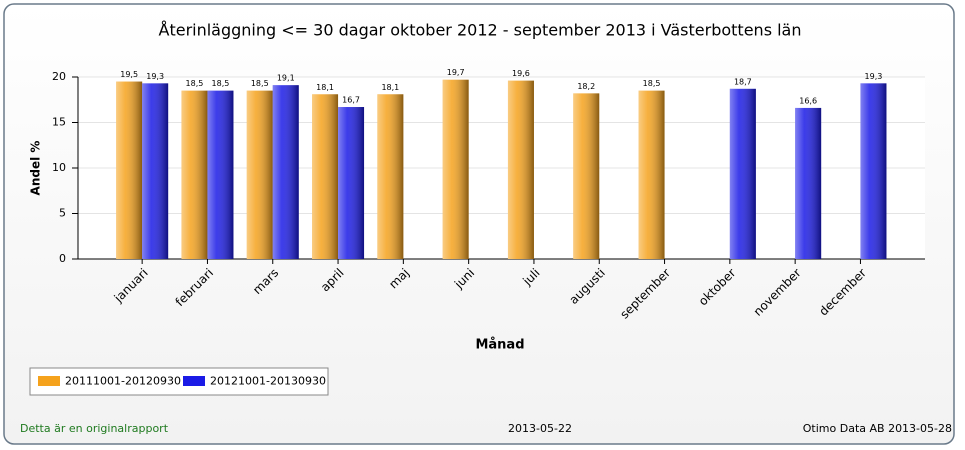 Image resolution: width=965 pixels, height=450 pixels. What do you see at coordinates (743, 81) in the screenshot?
I see `data-label: 18,7` at bounding box center [743, 81].